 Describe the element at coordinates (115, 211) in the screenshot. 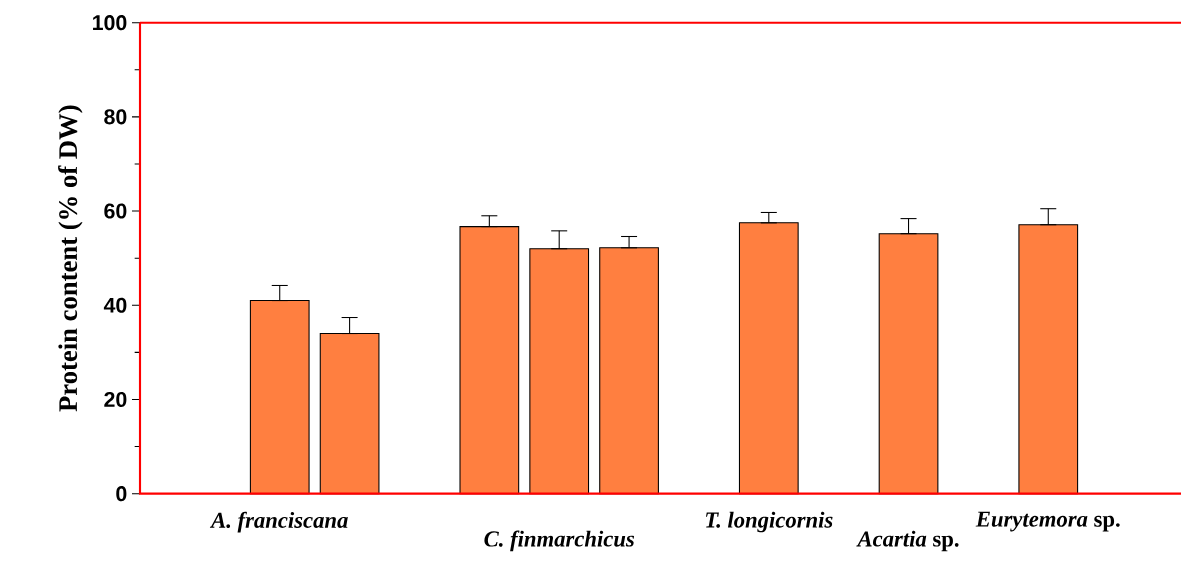

I see `y-tick-label: 60` at that location.